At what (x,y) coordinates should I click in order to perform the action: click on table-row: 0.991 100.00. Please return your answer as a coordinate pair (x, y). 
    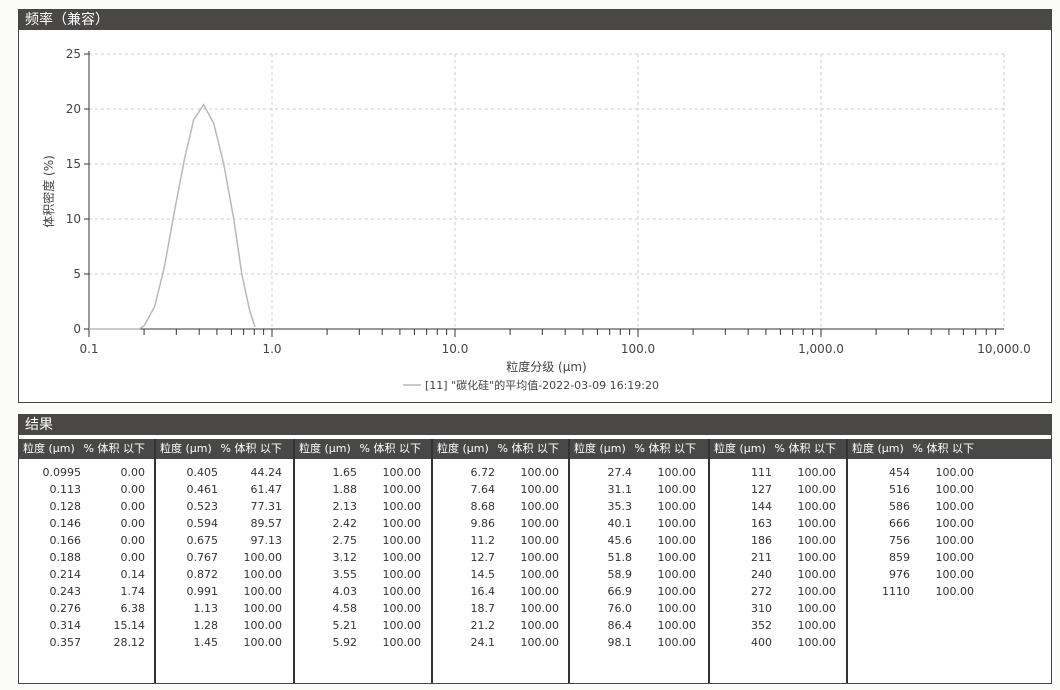
    Looking at the image, I should click on (224, 591).